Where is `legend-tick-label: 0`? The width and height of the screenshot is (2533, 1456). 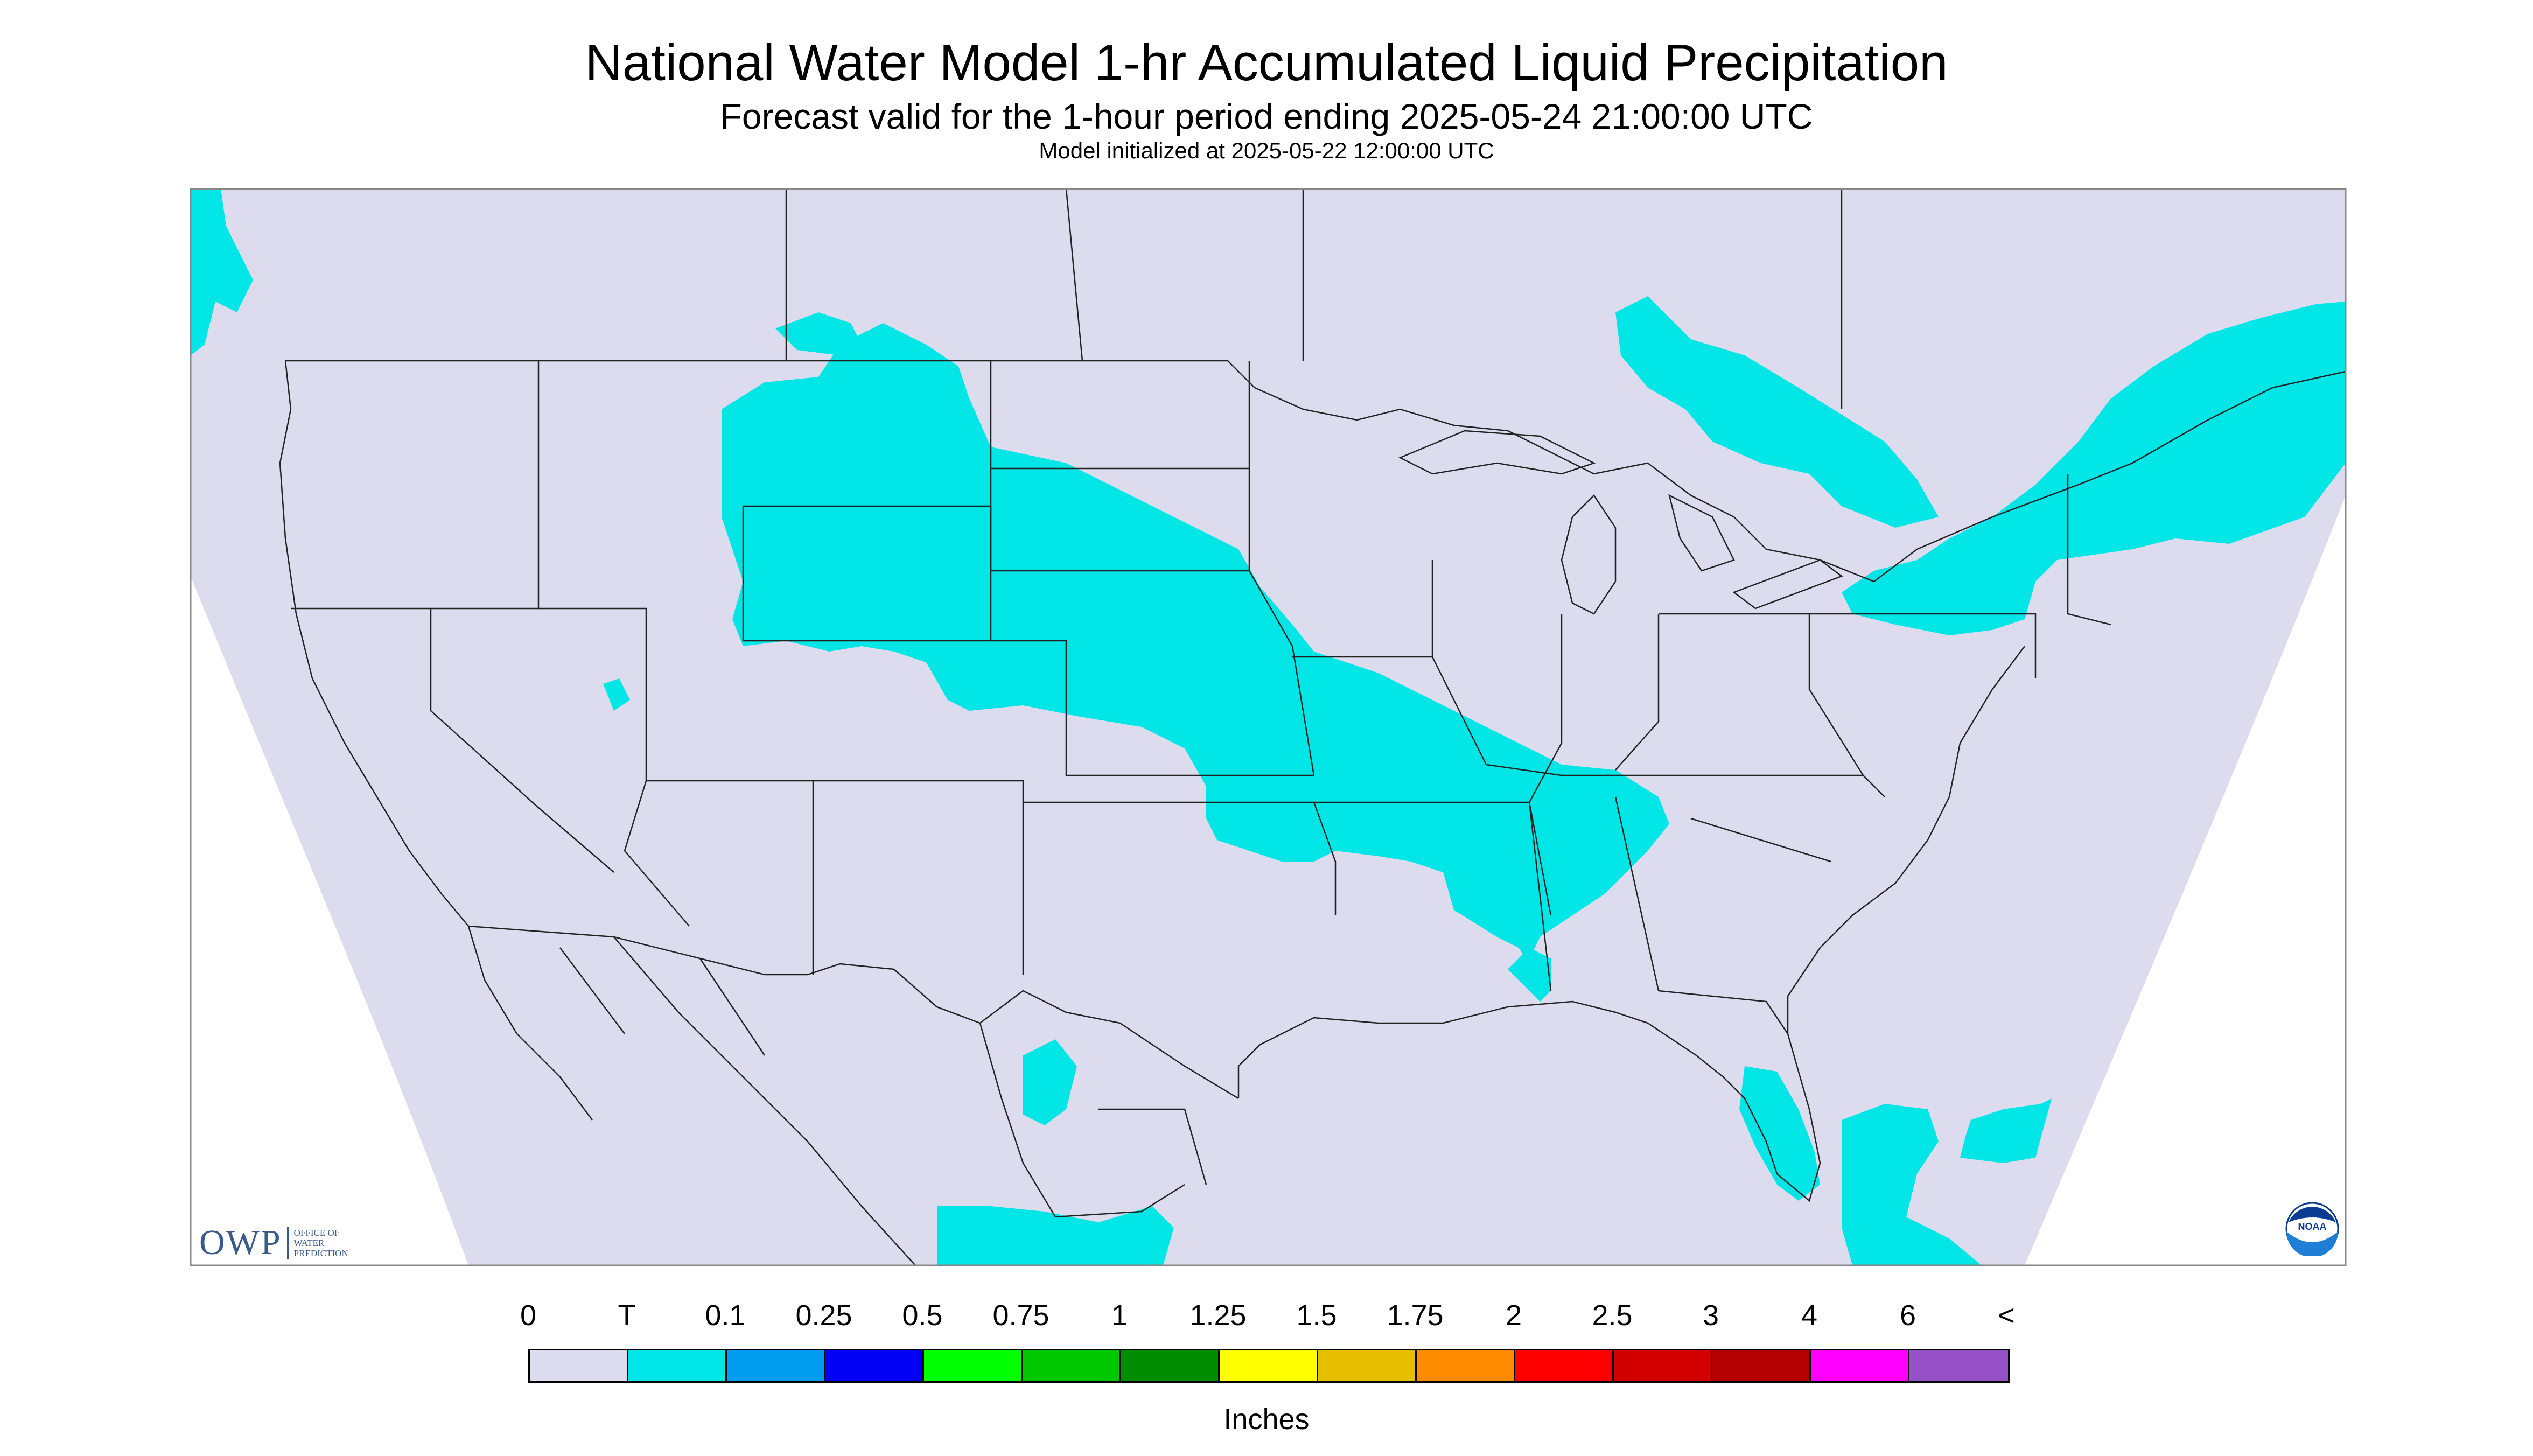
legend-tick-label: 0 is located at coordinates (529, 1315).